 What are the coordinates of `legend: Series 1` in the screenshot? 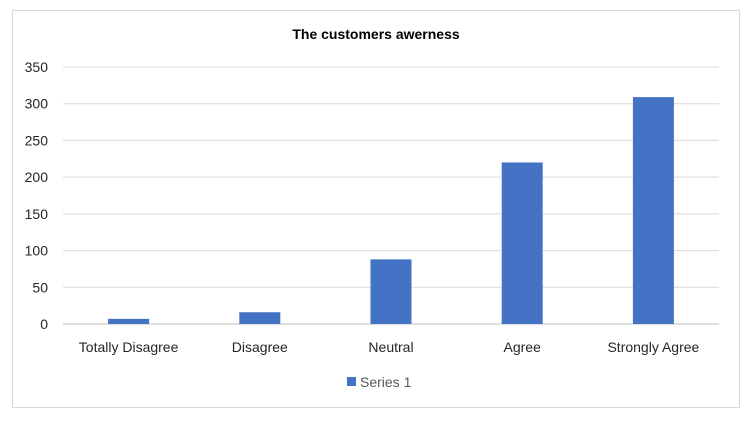 It's located at (379, 382).